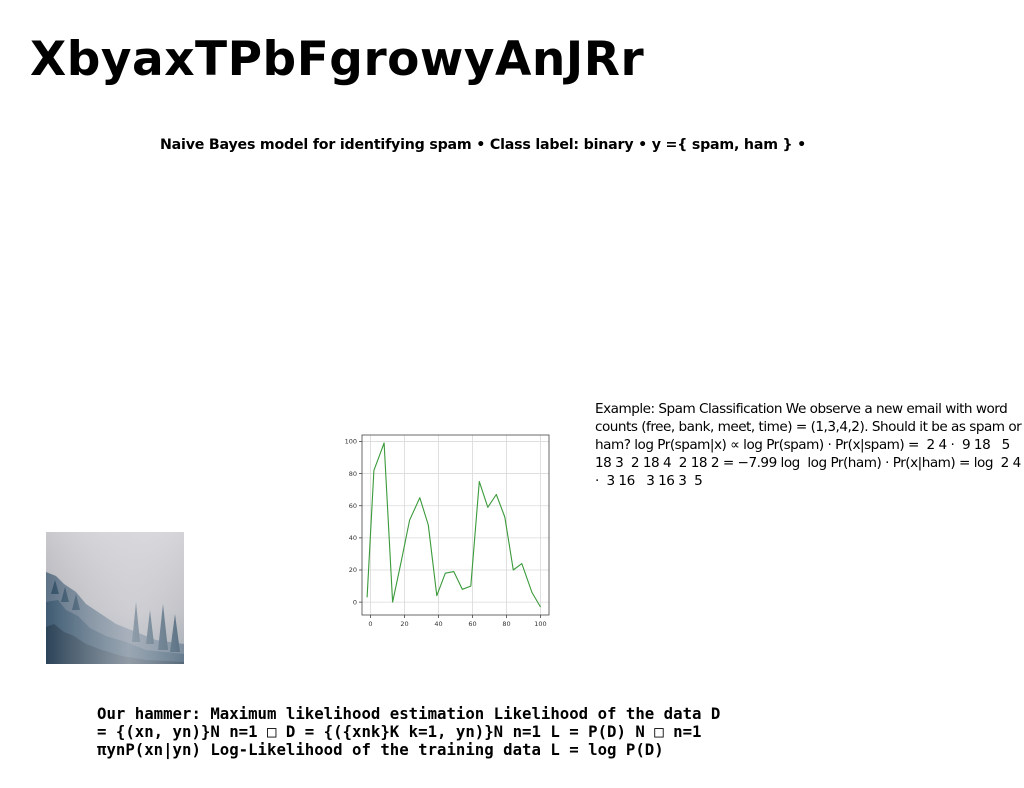 Image resolution: width=1024 pixels, height=788 pixels. I want to click on line-chart: 0 20 40 60 80 100 0 20 40 60 80 100, so click(447, 530).